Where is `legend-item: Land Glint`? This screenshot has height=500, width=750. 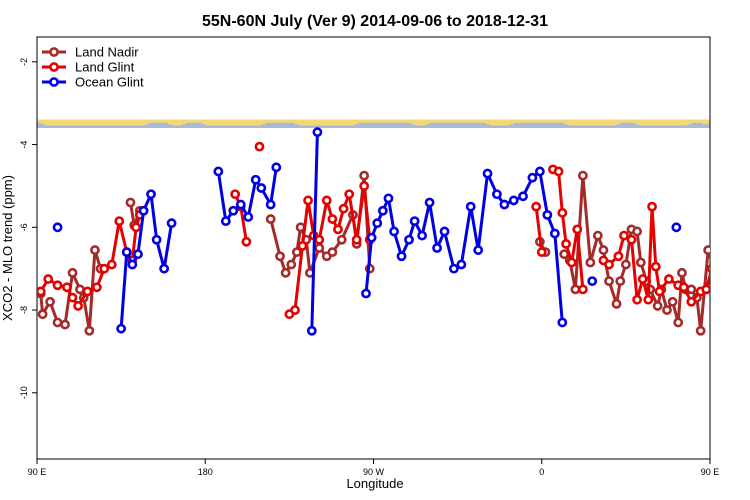 legend-item: Land Glint is located at coordinates (88, 67).